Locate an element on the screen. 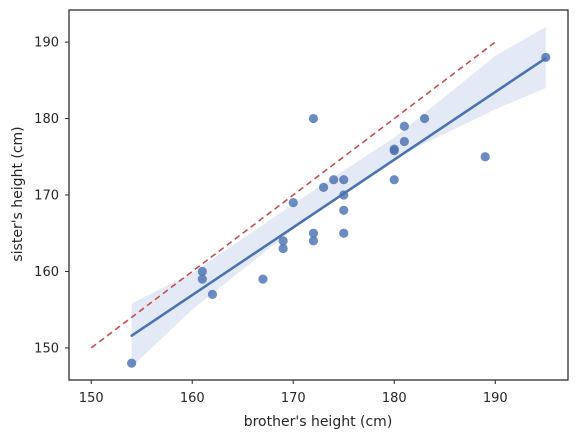 This screenshot has width=575, height=437. x-tick-label: 150 is located at coordinates (91, 398).